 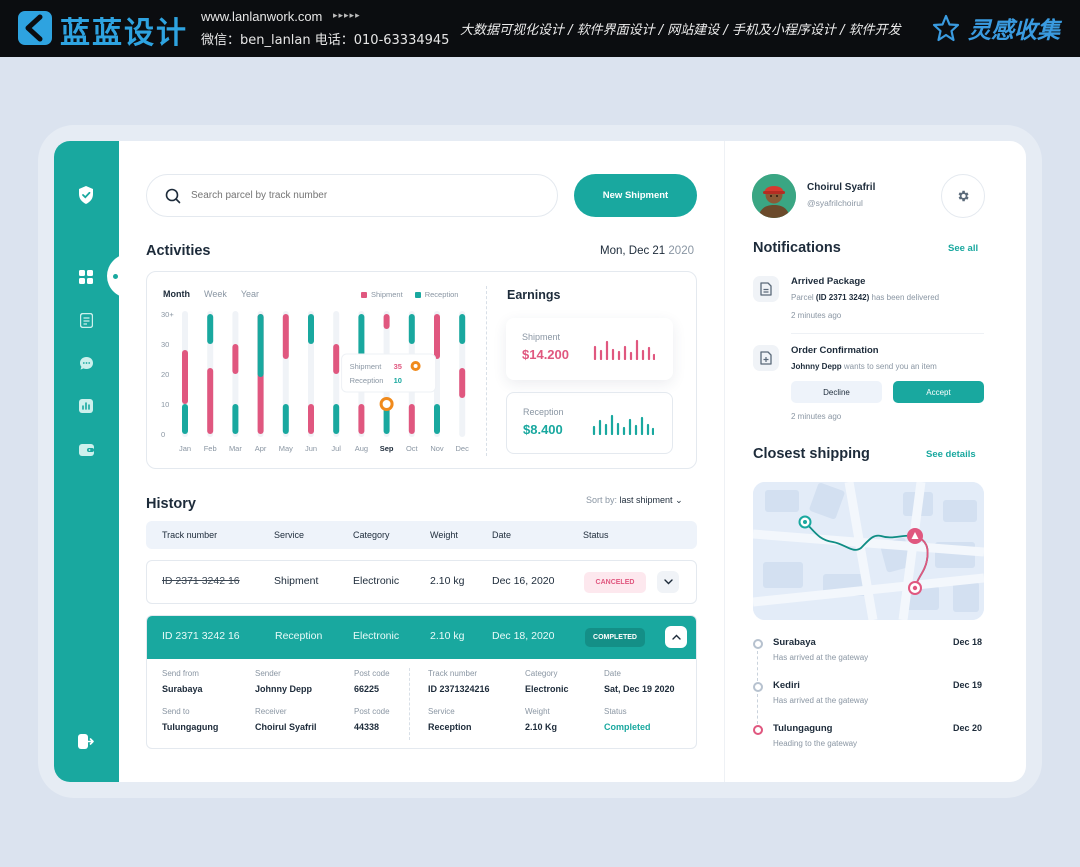 I want to click on x-tick-label: Jan, so click(x=185, y=448).